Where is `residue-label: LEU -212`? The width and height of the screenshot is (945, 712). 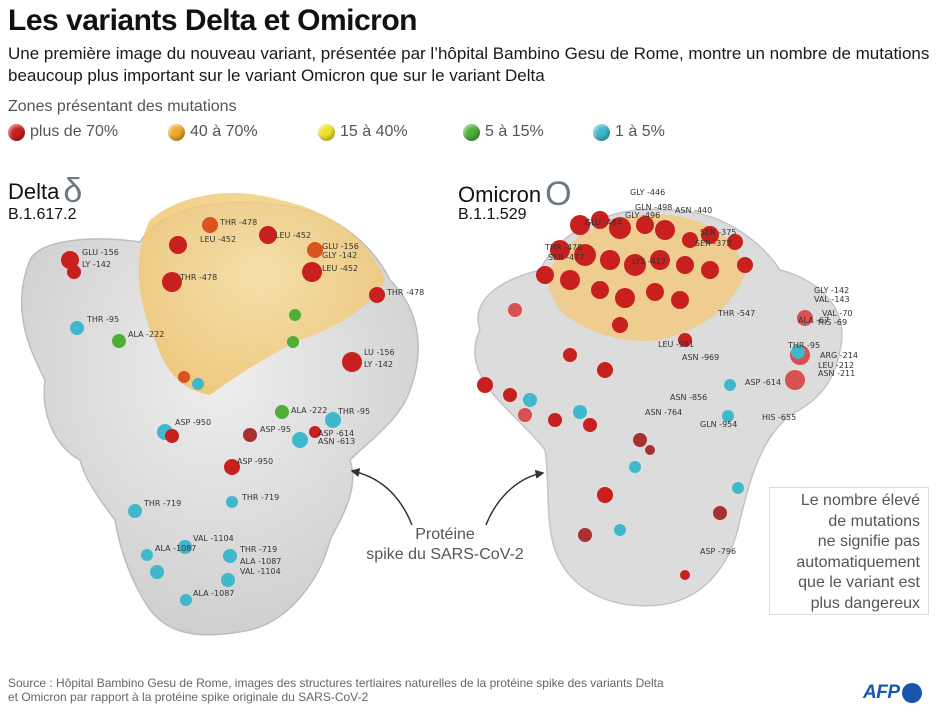
residue-label: LEU -212 is located at coordinates (836, 365).